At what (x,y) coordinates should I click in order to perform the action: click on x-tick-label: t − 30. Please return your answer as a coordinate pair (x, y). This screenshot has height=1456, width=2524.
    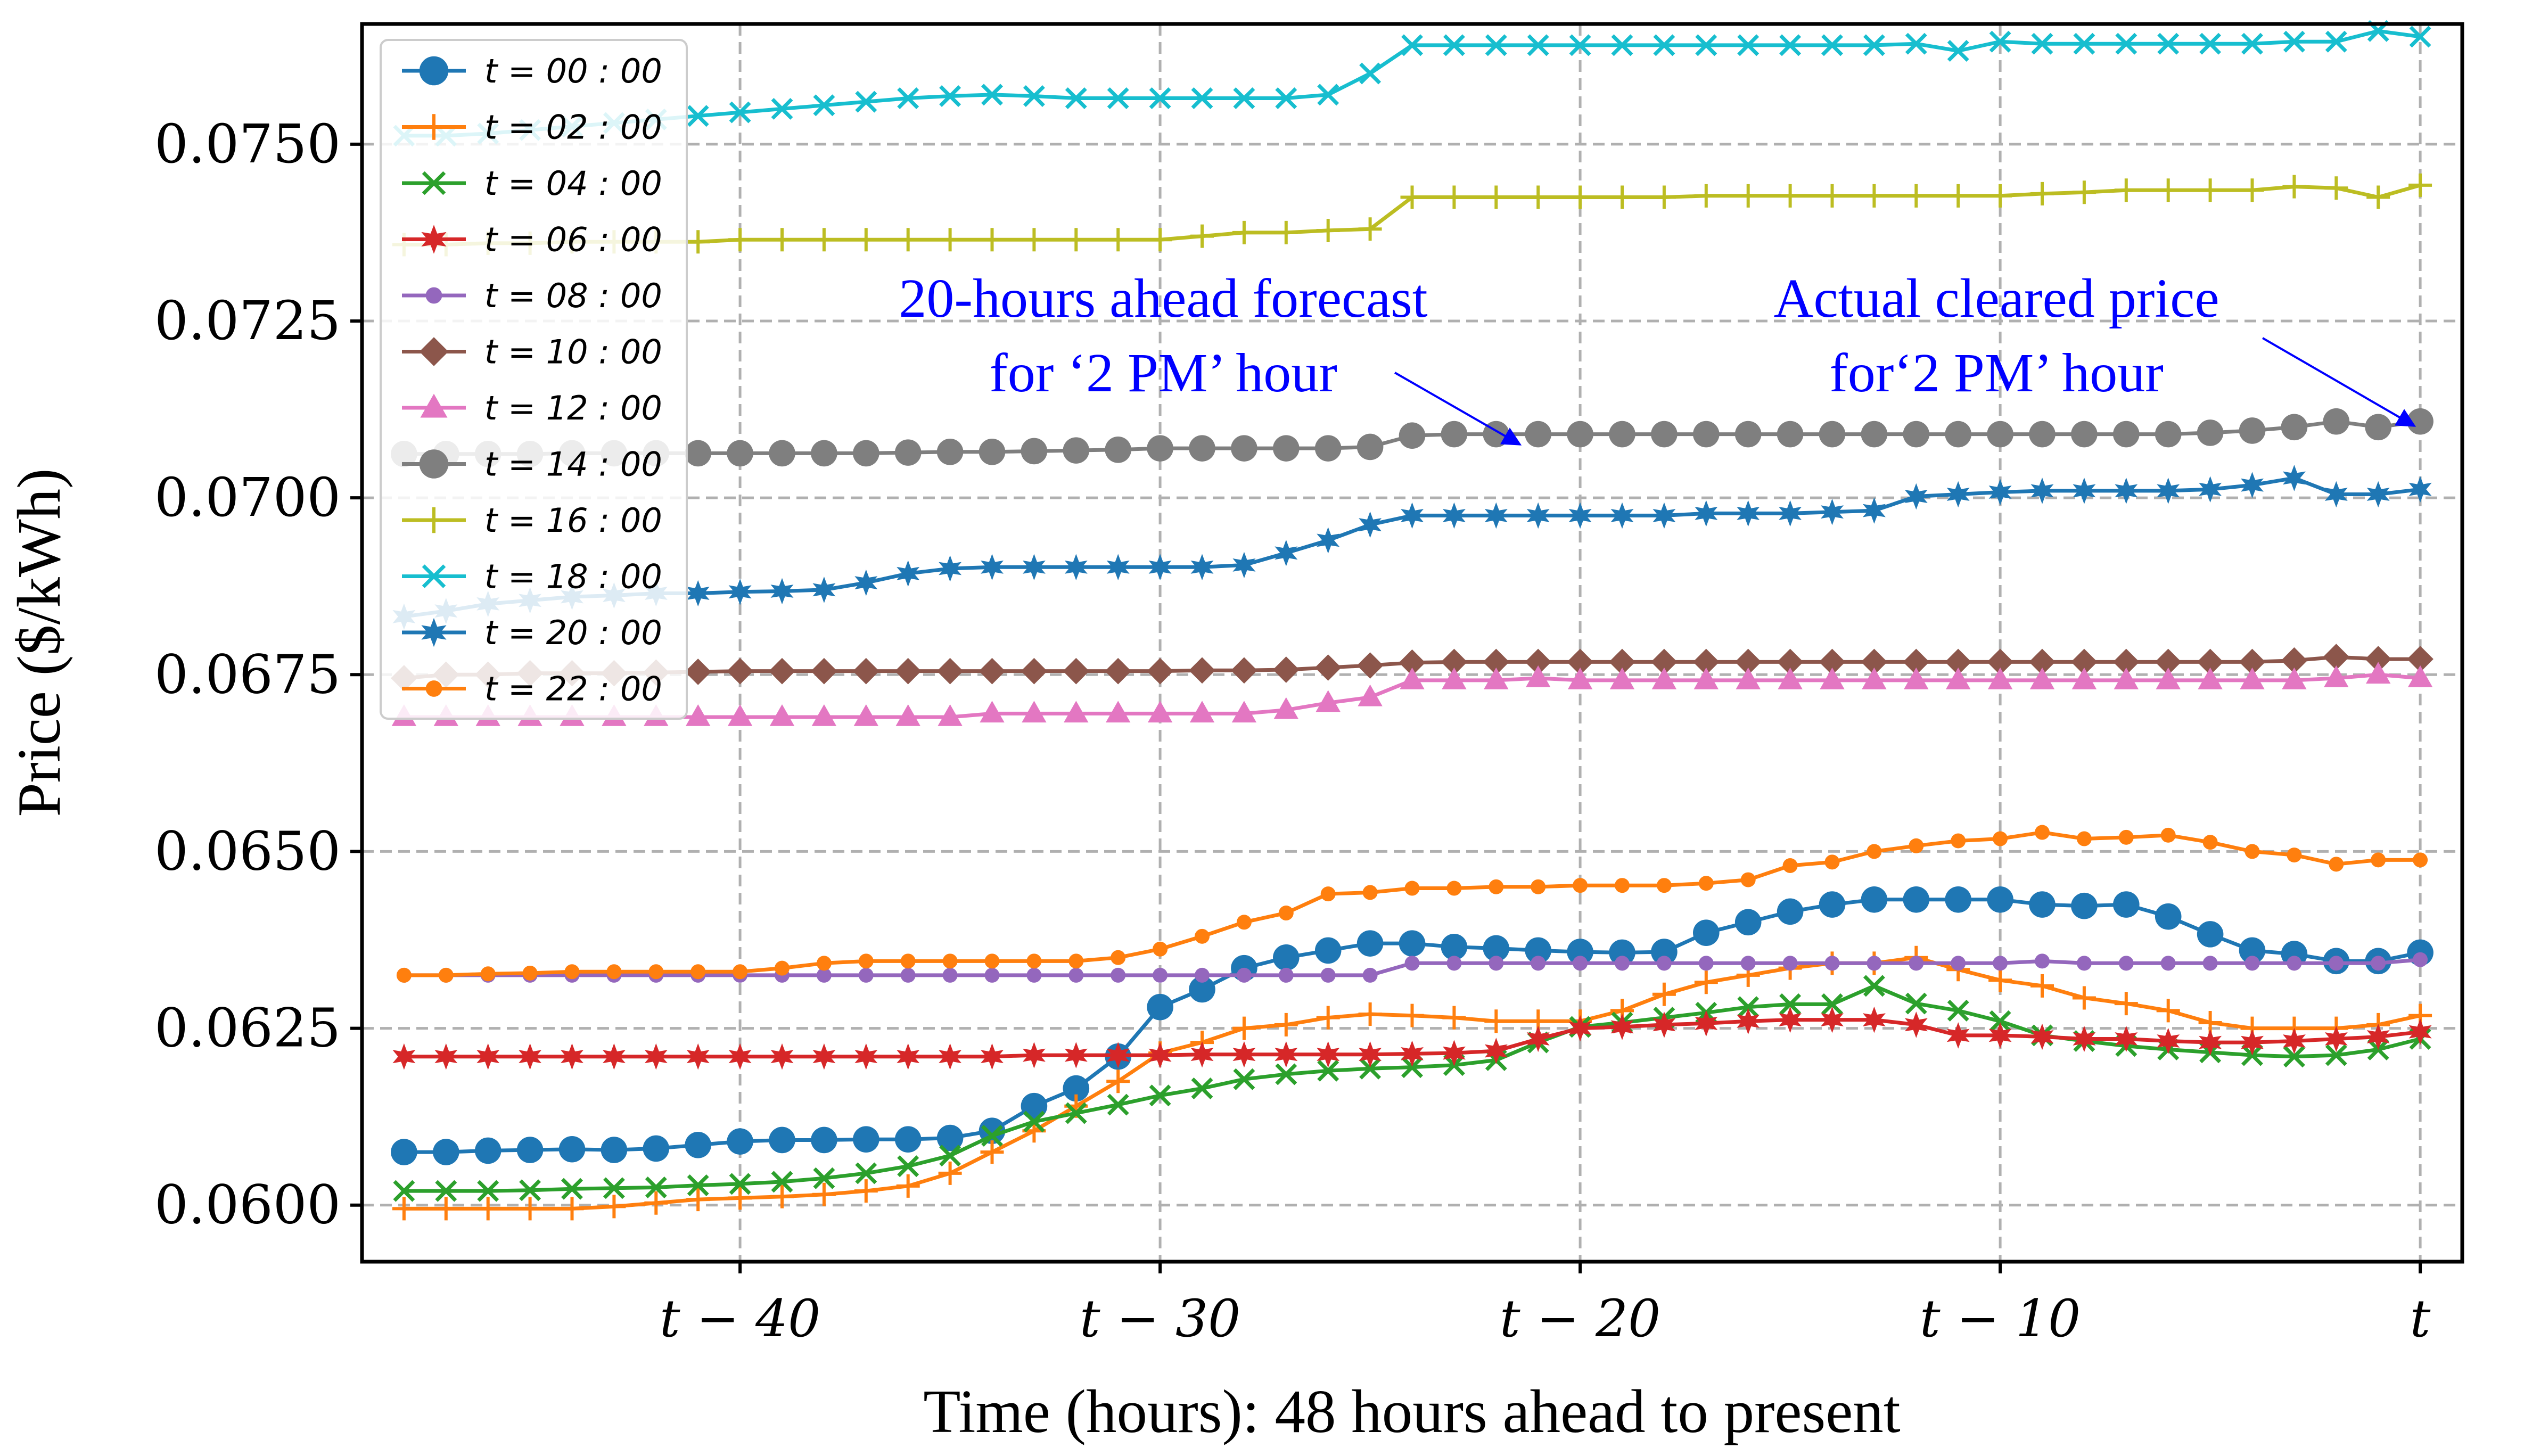
    Looking at the image, I should click on (1160, 1318).